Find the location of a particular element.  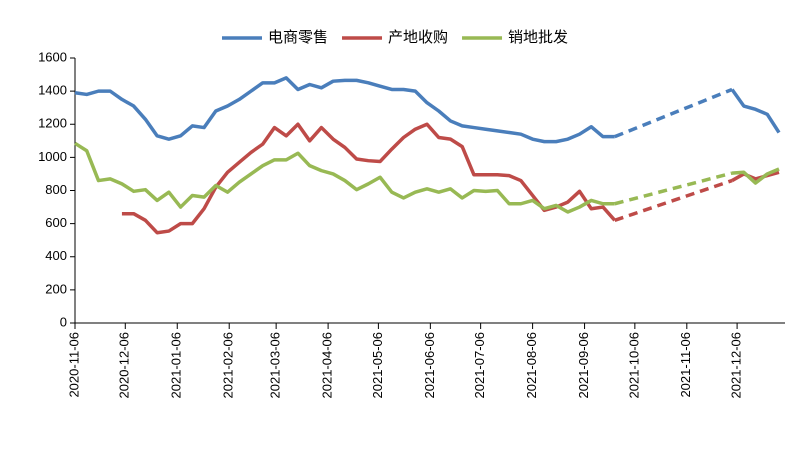

x-tick-label: 2021-03-06 is located at coordinates (275, 365).